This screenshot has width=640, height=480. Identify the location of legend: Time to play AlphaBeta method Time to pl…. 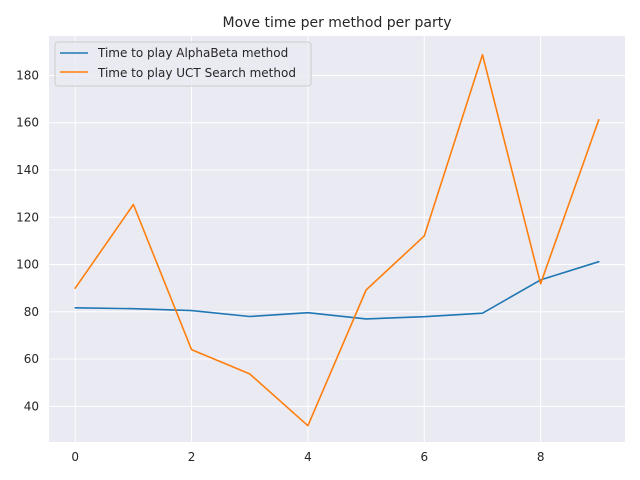
(183, 64).